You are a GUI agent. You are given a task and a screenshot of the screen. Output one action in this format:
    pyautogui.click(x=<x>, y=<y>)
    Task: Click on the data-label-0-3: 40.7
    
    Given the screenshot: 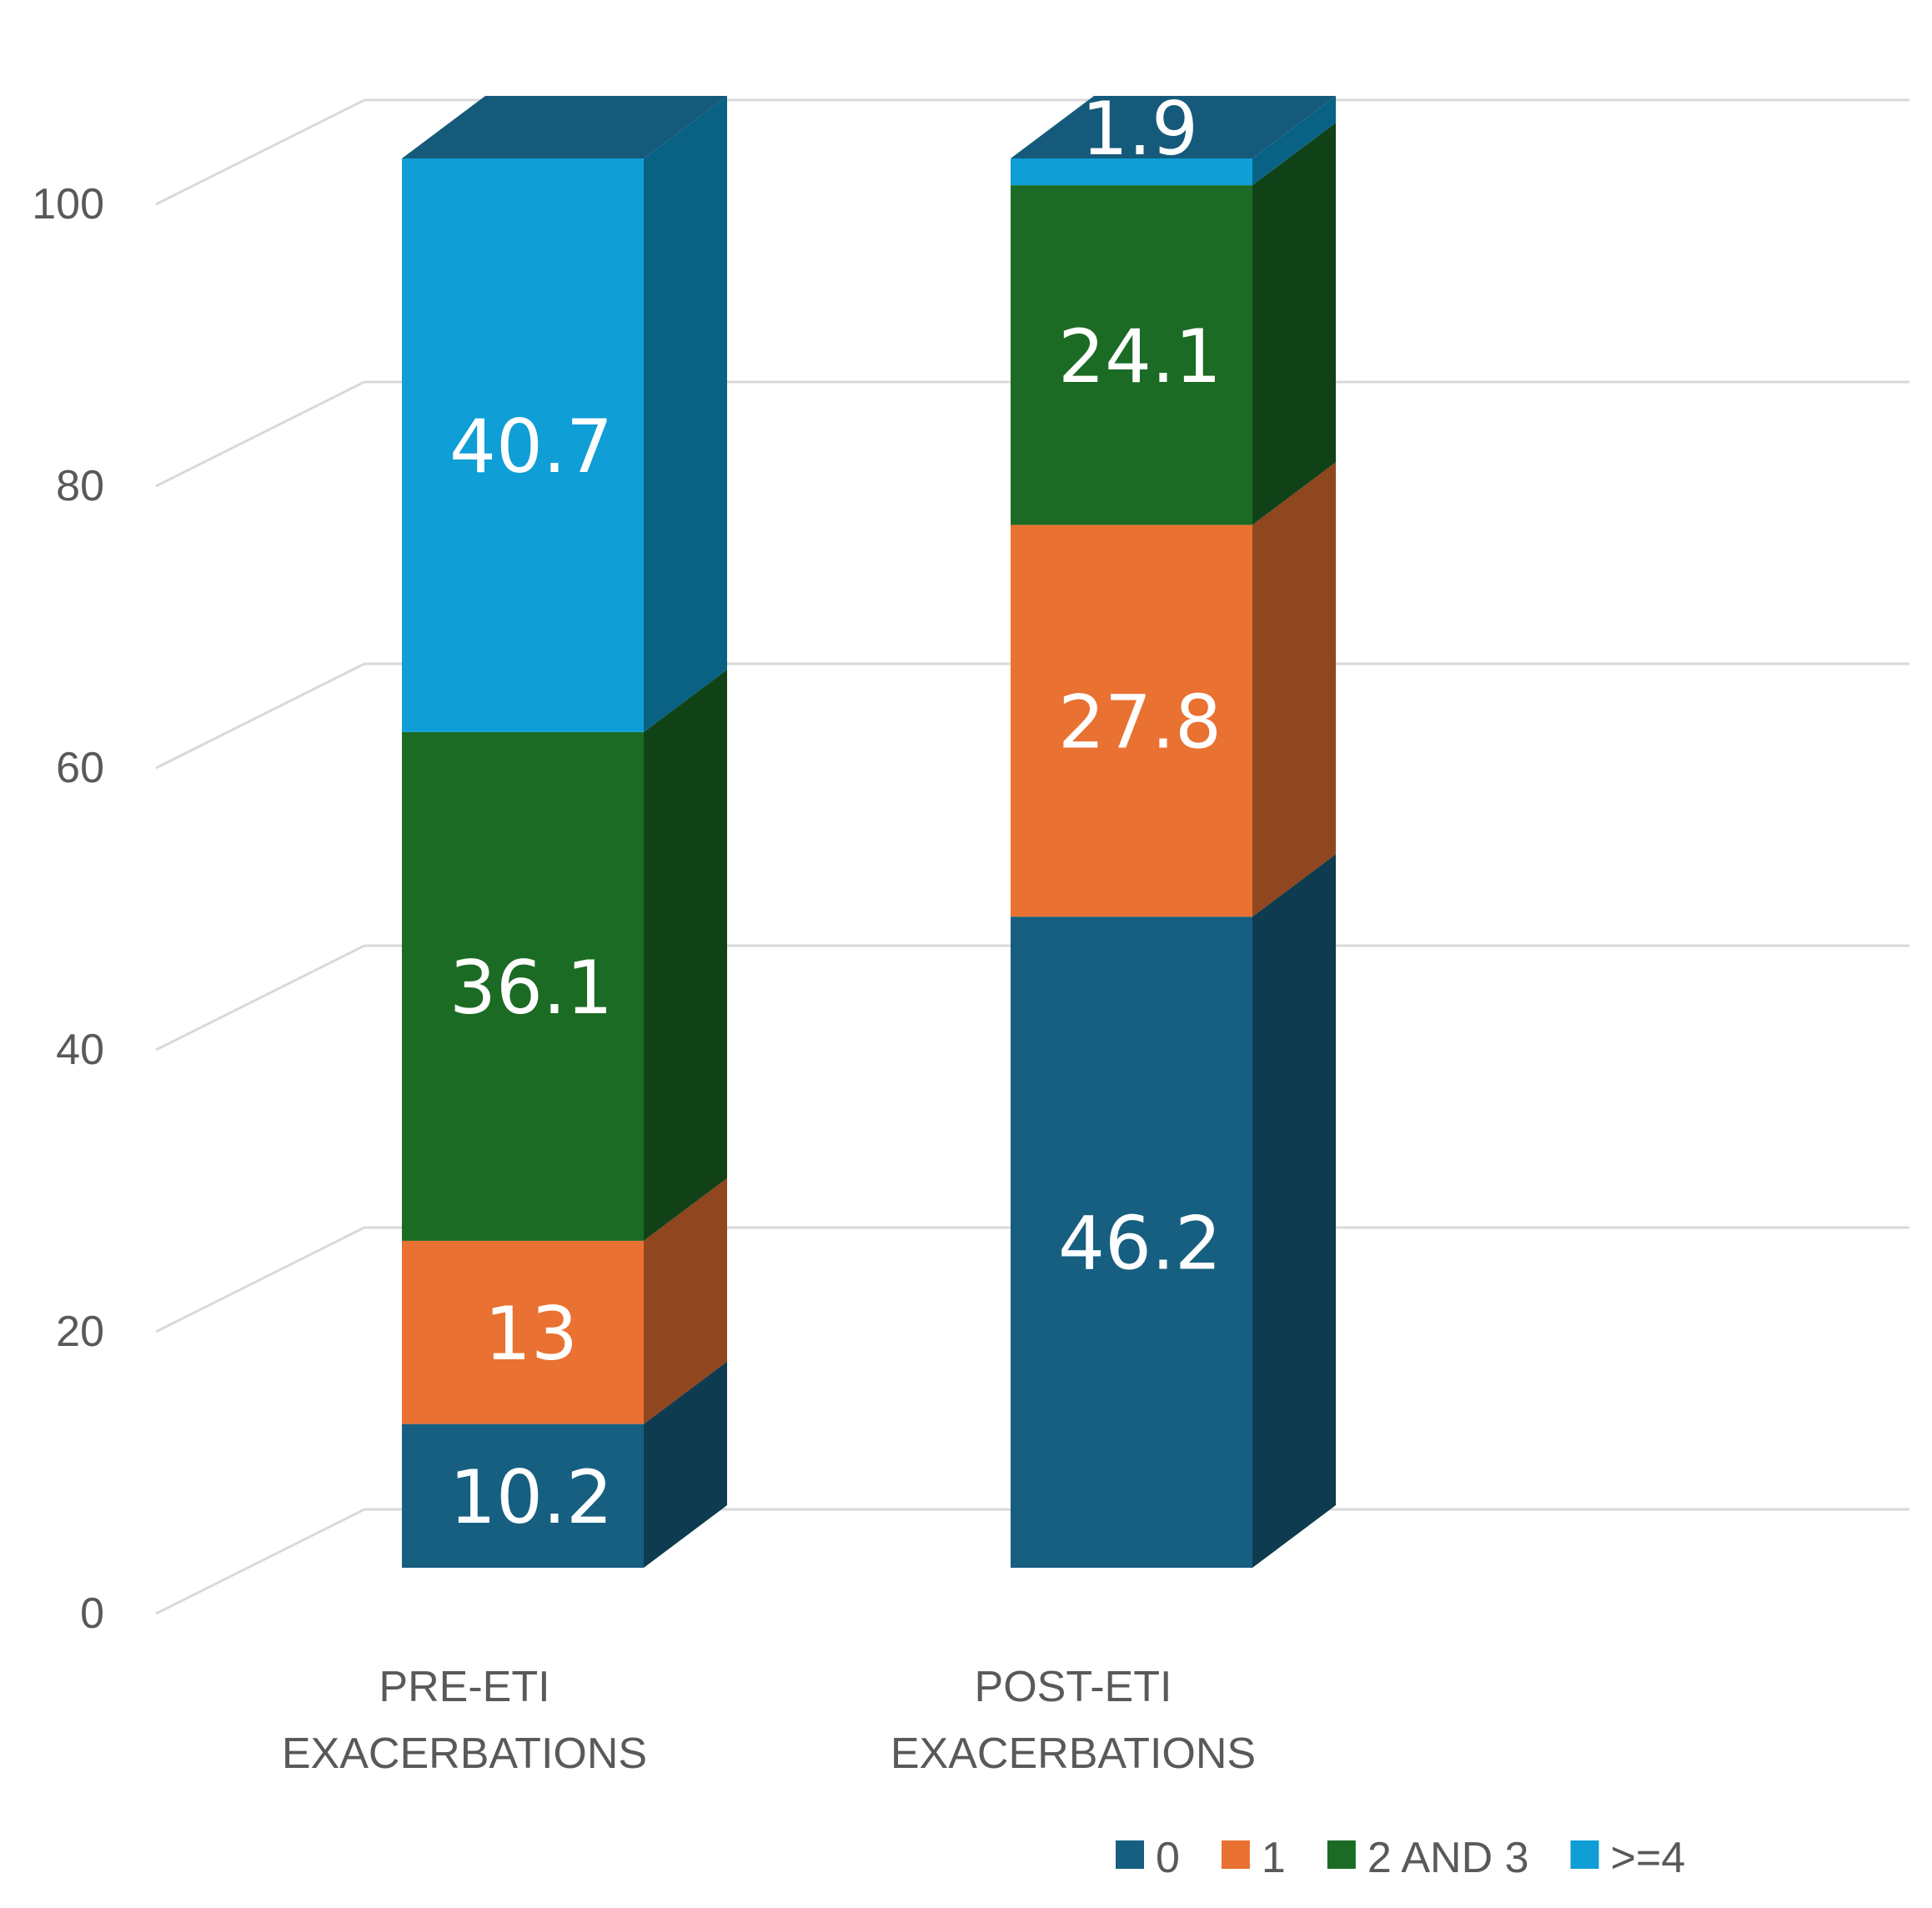 What is the action you would take?
    pyautogui.click(x=531, y=447)
    